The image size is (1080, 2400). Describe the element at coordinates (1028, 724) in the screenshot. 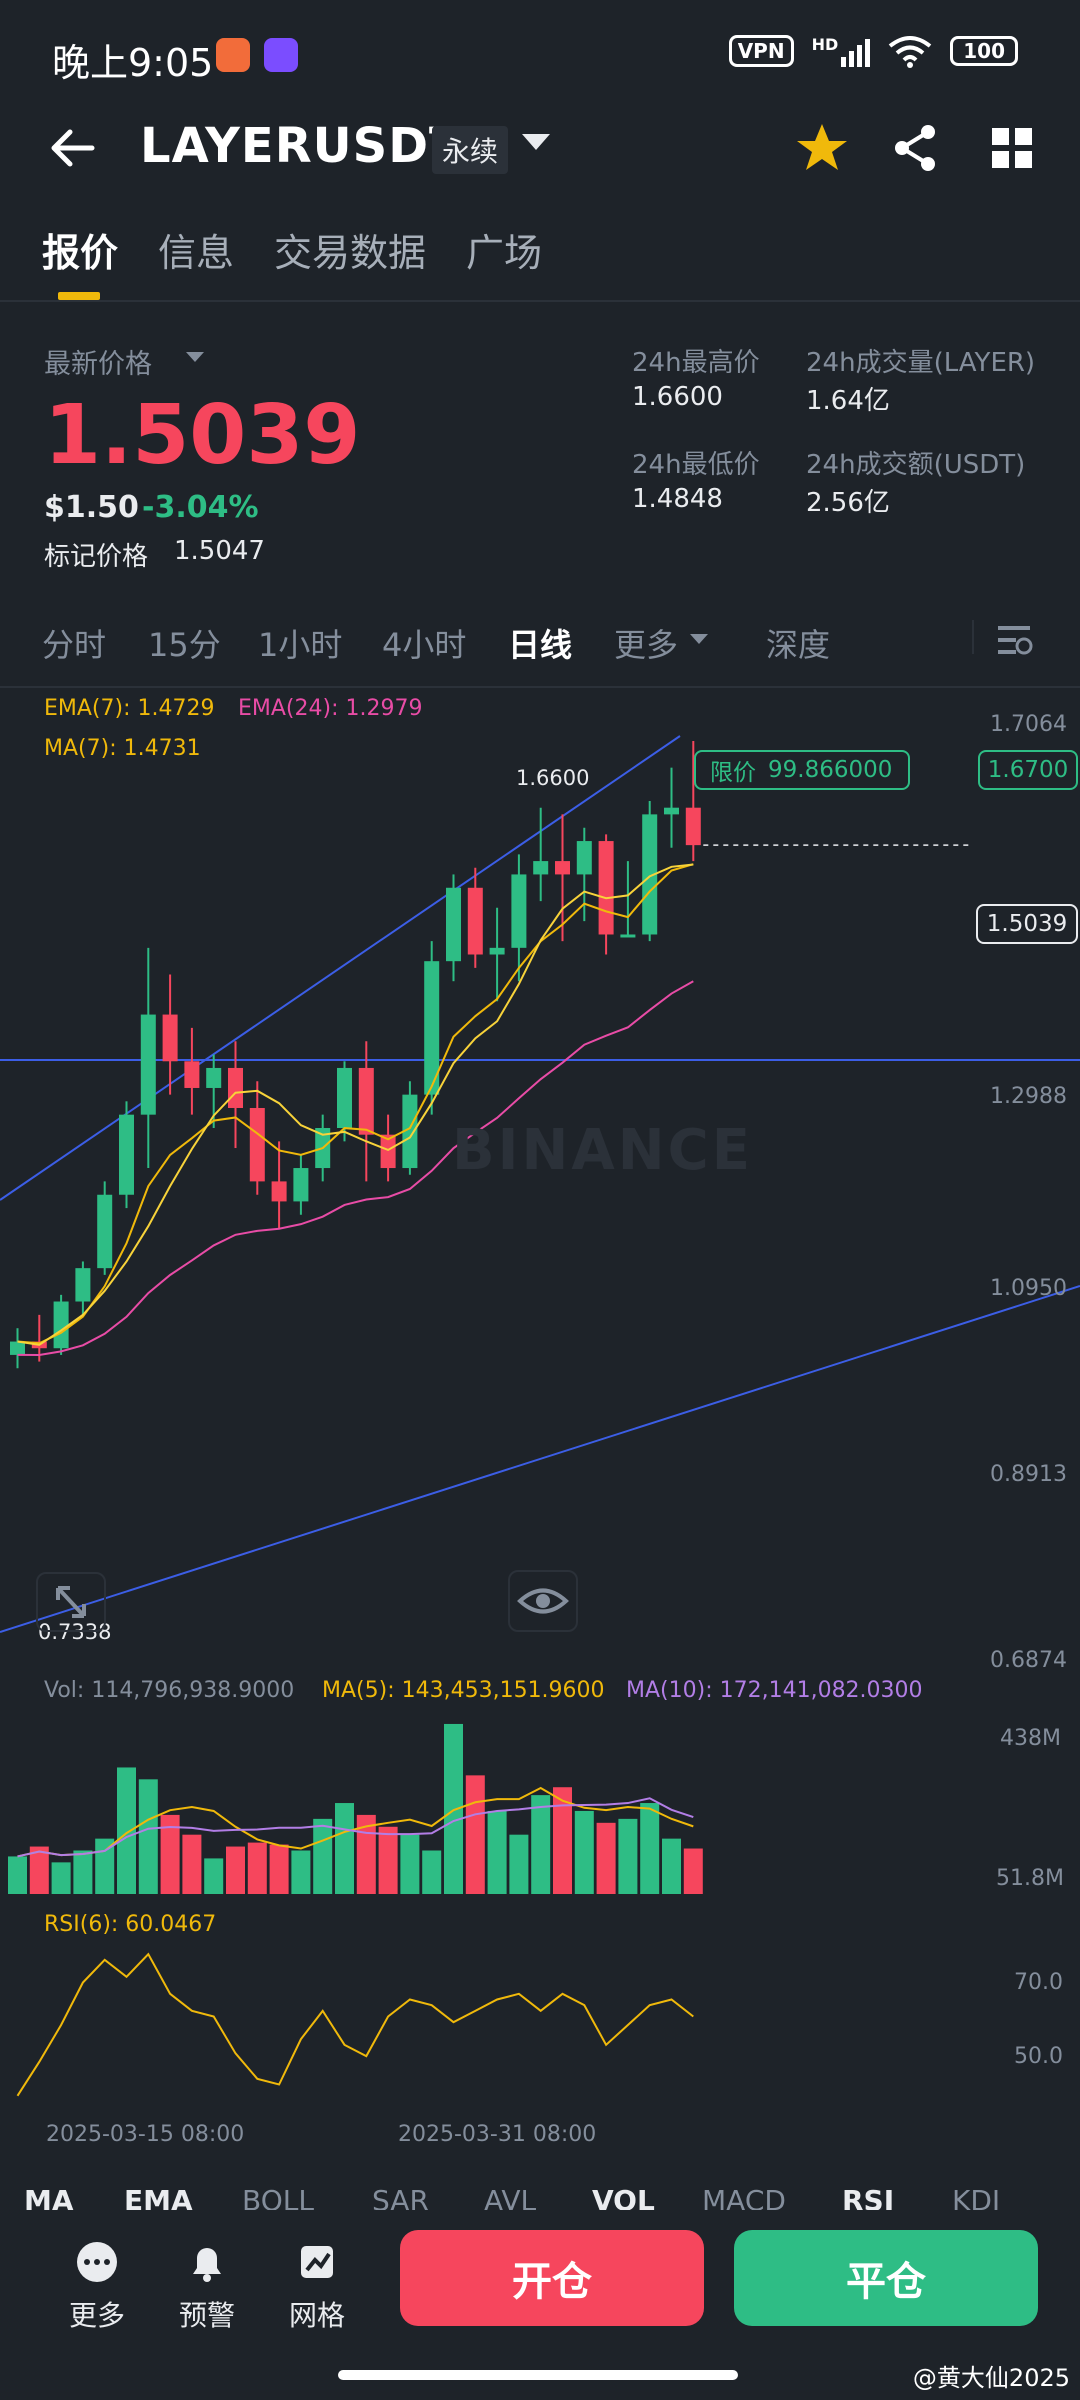

I see `y-tick-top: 1.7064` at that location.